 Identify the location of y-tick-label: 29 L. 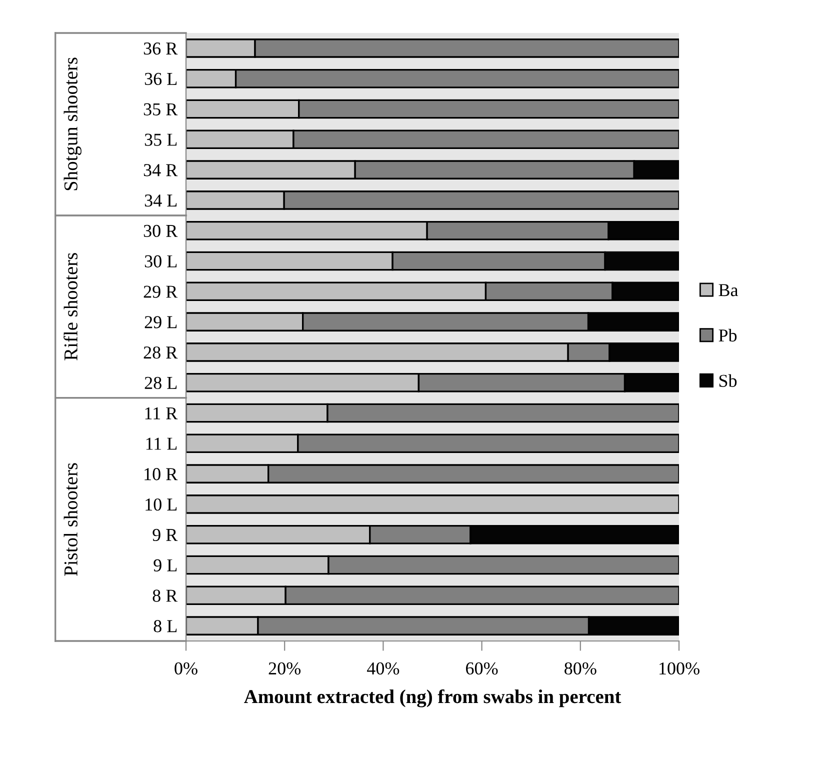
(160, 322).